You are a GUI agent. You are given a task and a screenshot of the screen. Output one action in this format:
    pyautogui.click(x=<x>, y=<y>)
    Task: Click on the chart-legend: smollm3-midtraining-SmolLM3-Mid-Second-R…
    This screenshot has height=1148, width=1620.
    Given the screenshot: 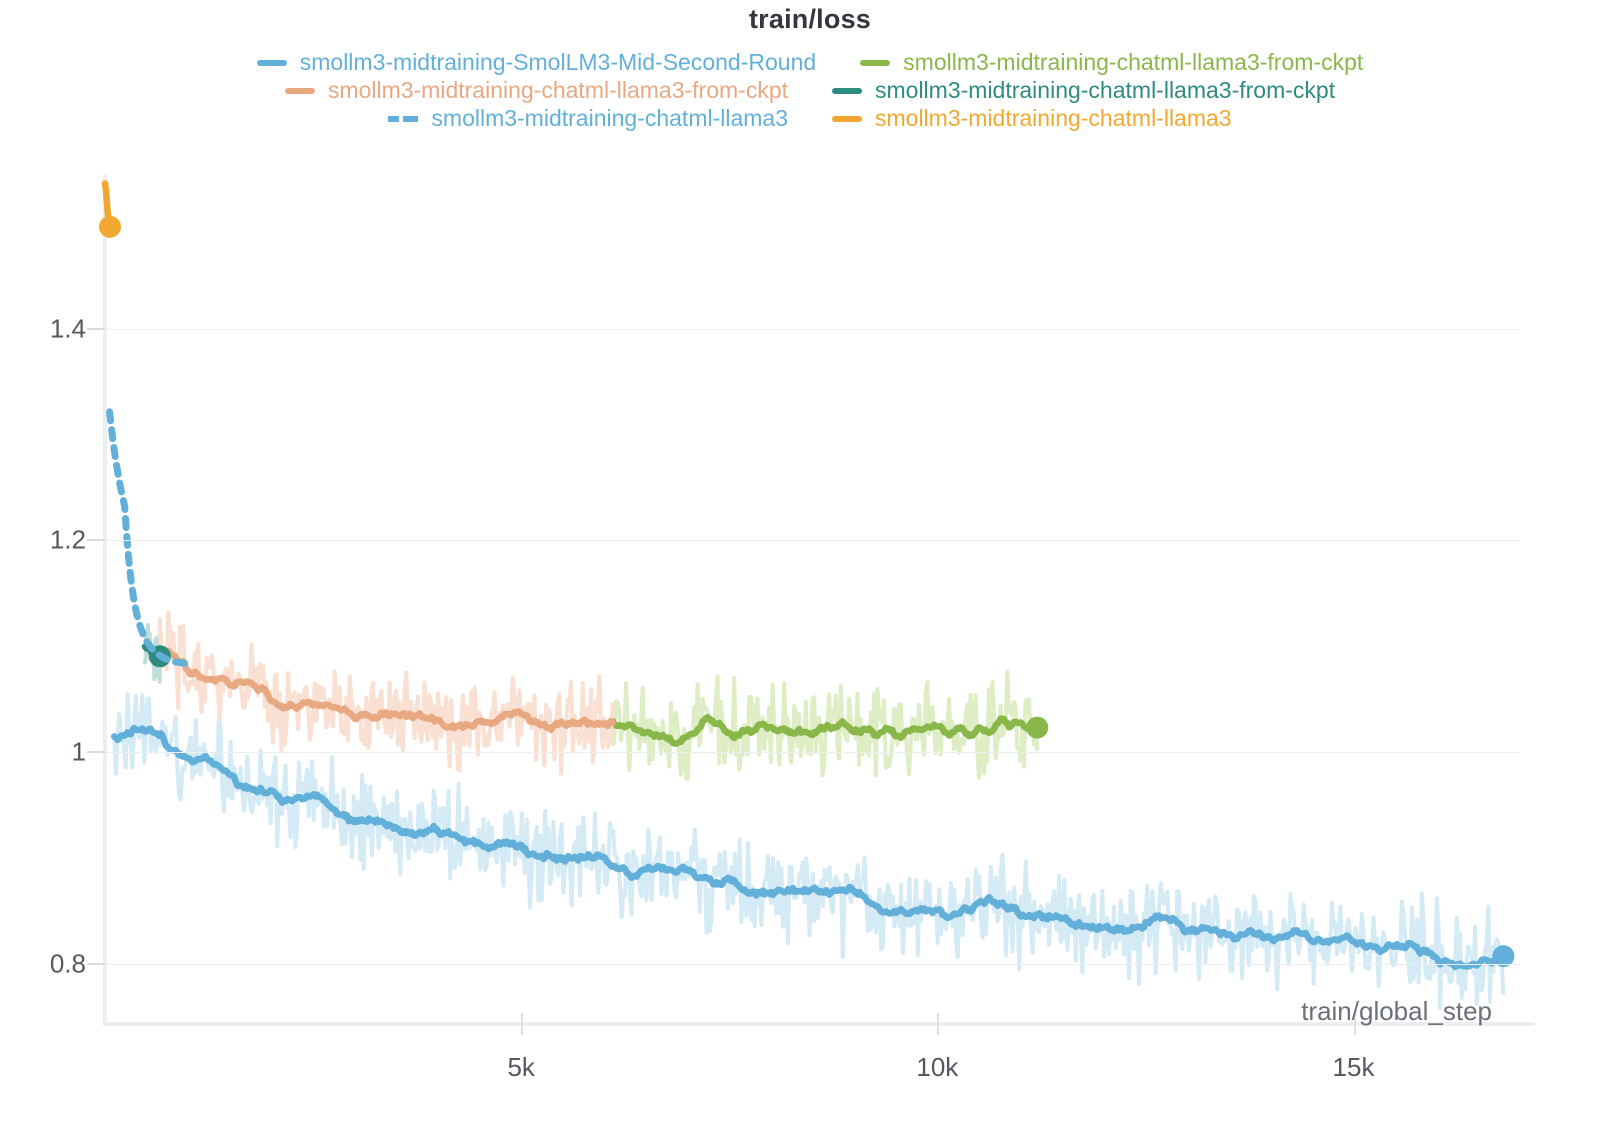 What is the action you would take?
    pyautogui.click(x=810, y=90)
    